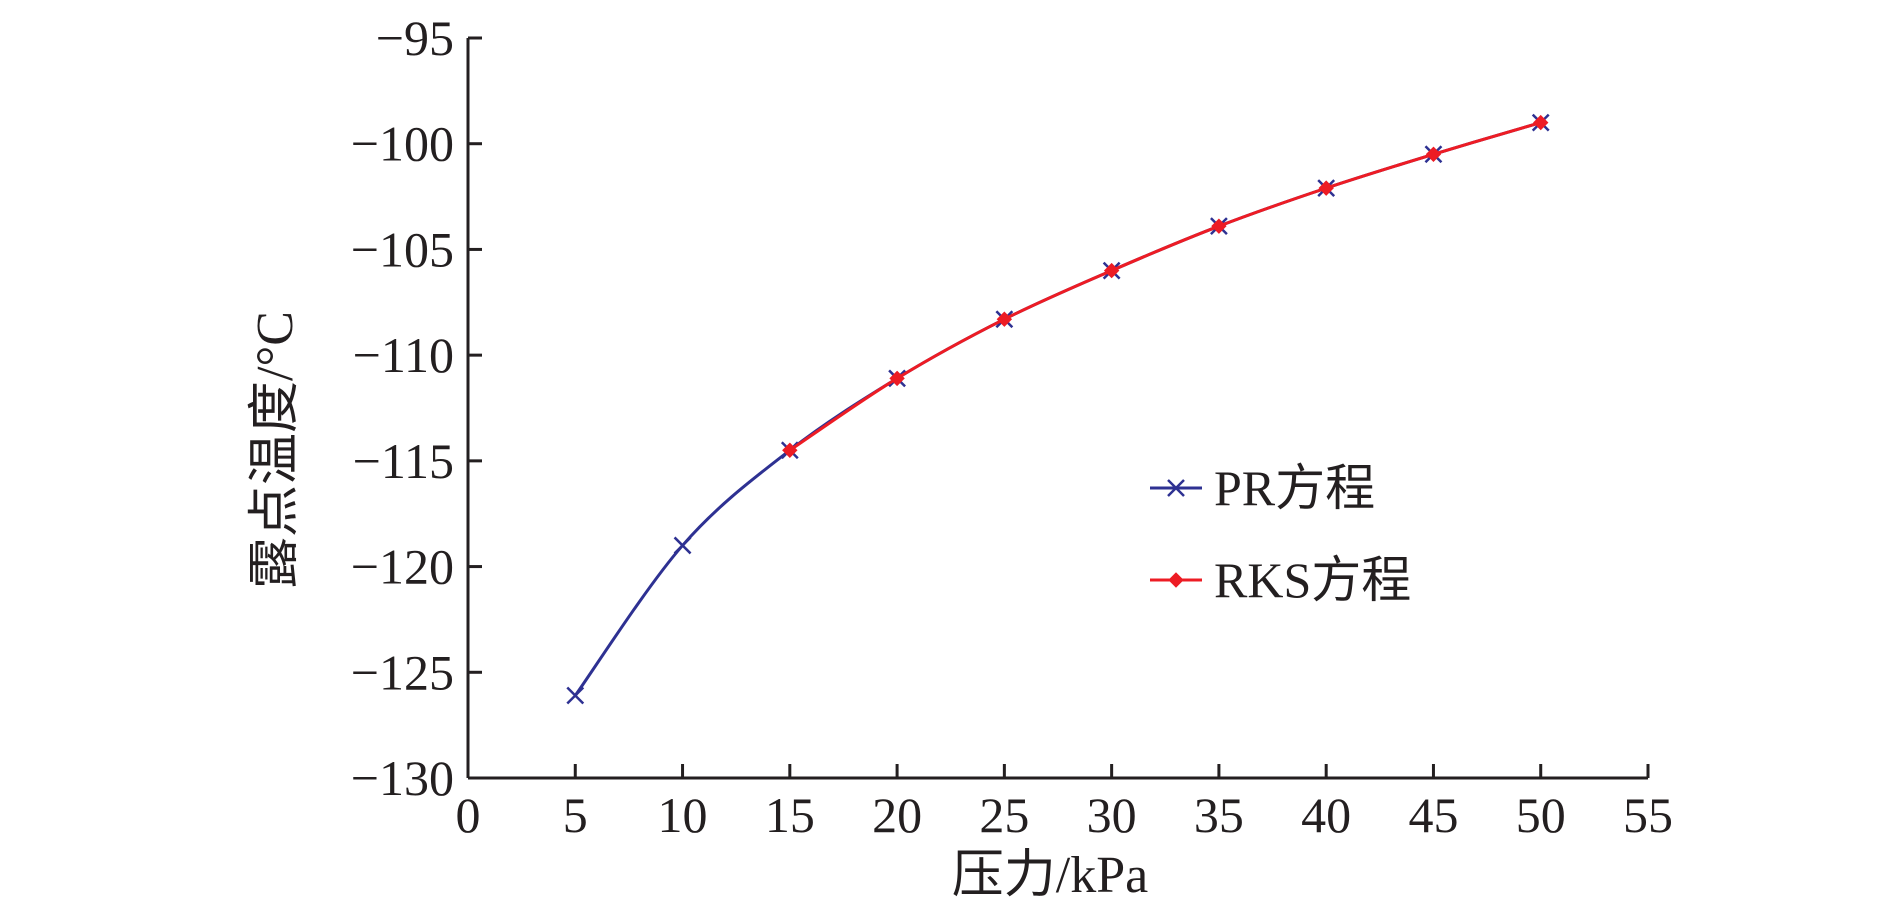 This screenshot has height=912, width=1890. I want to click on series-line, so click(1165, 286).